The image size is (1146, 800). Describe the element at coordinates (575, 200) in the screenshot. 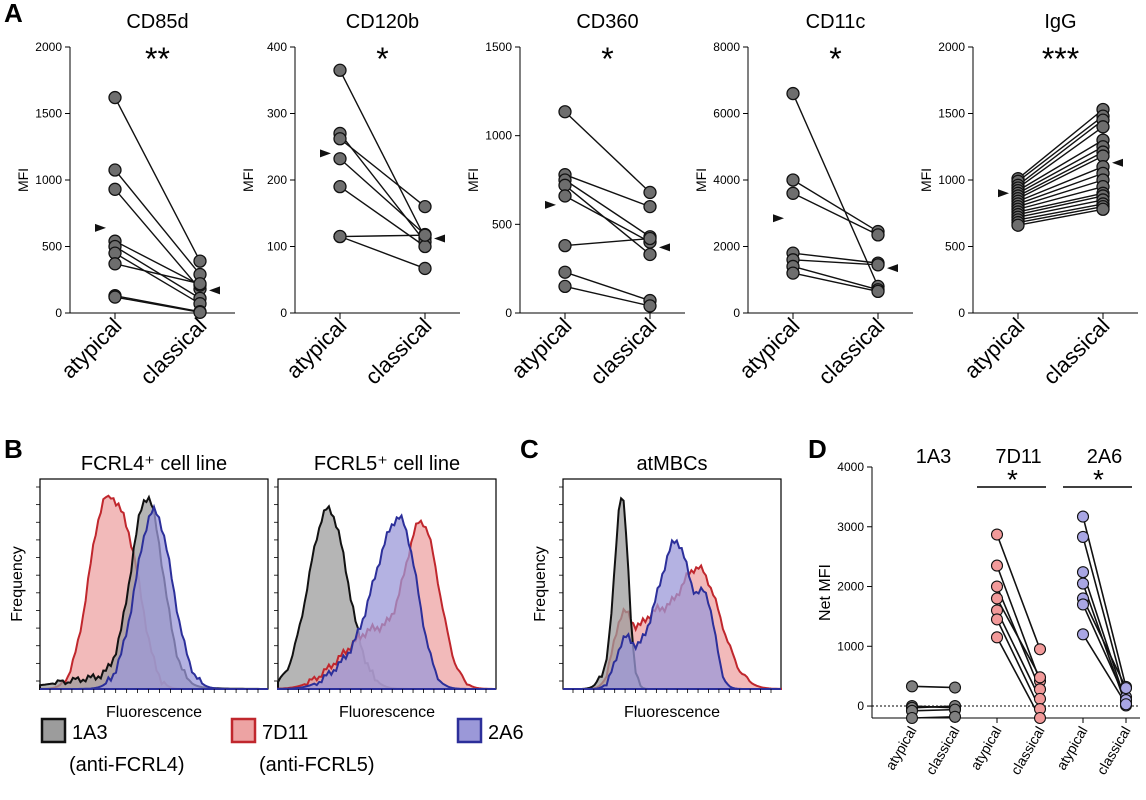

I see `chart-cd360: CD360 * 0 500 1000 1500 MFI atypical classical` at that location.